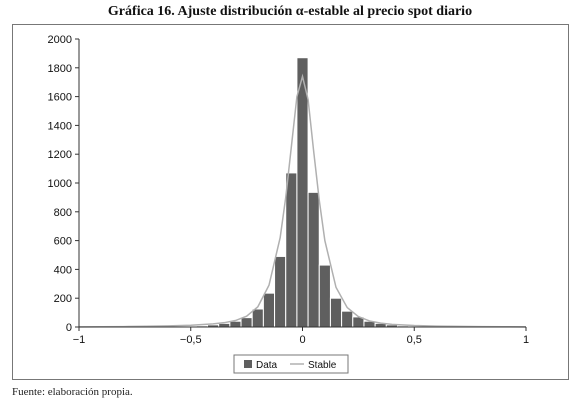 The width and height of the screenshot is (580, 406). I want to click on y-tick-label: 200, so click(63, 299).